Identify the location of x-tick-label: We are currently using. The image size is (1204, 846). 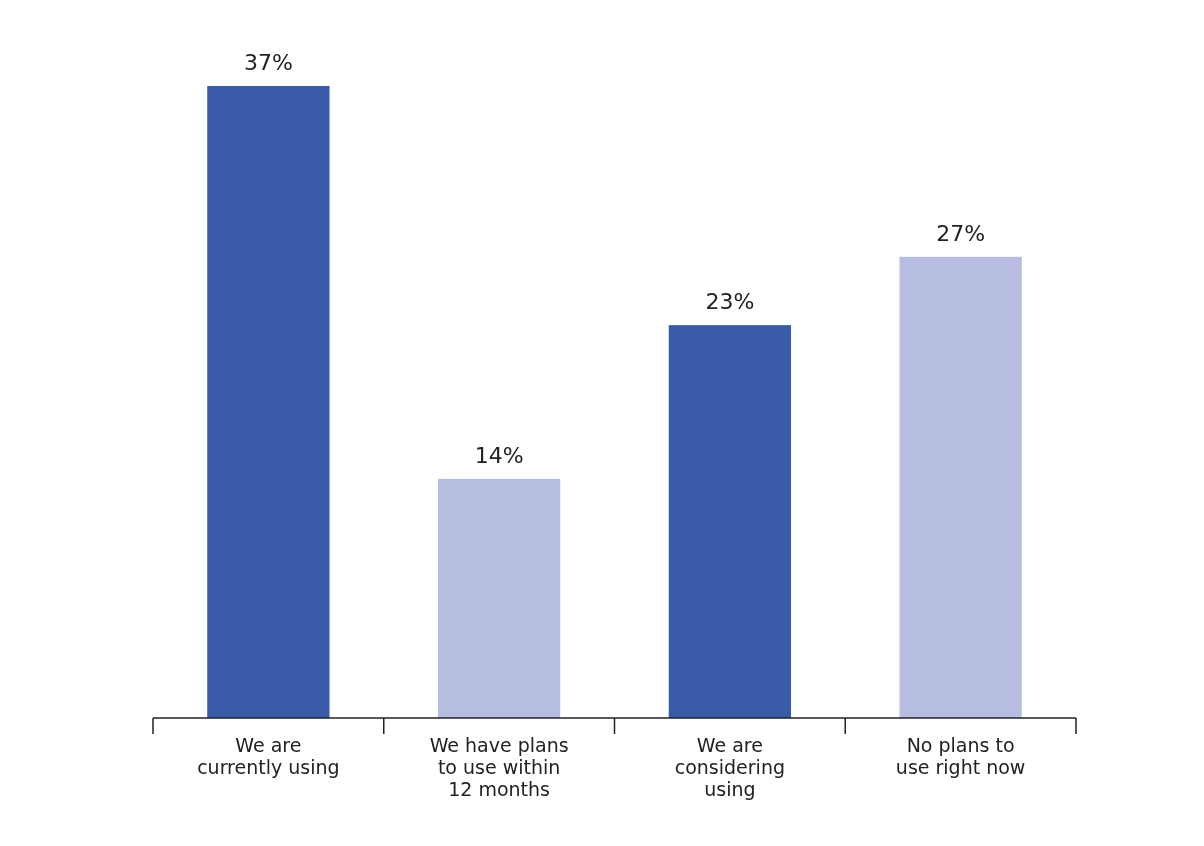
(268, 756).